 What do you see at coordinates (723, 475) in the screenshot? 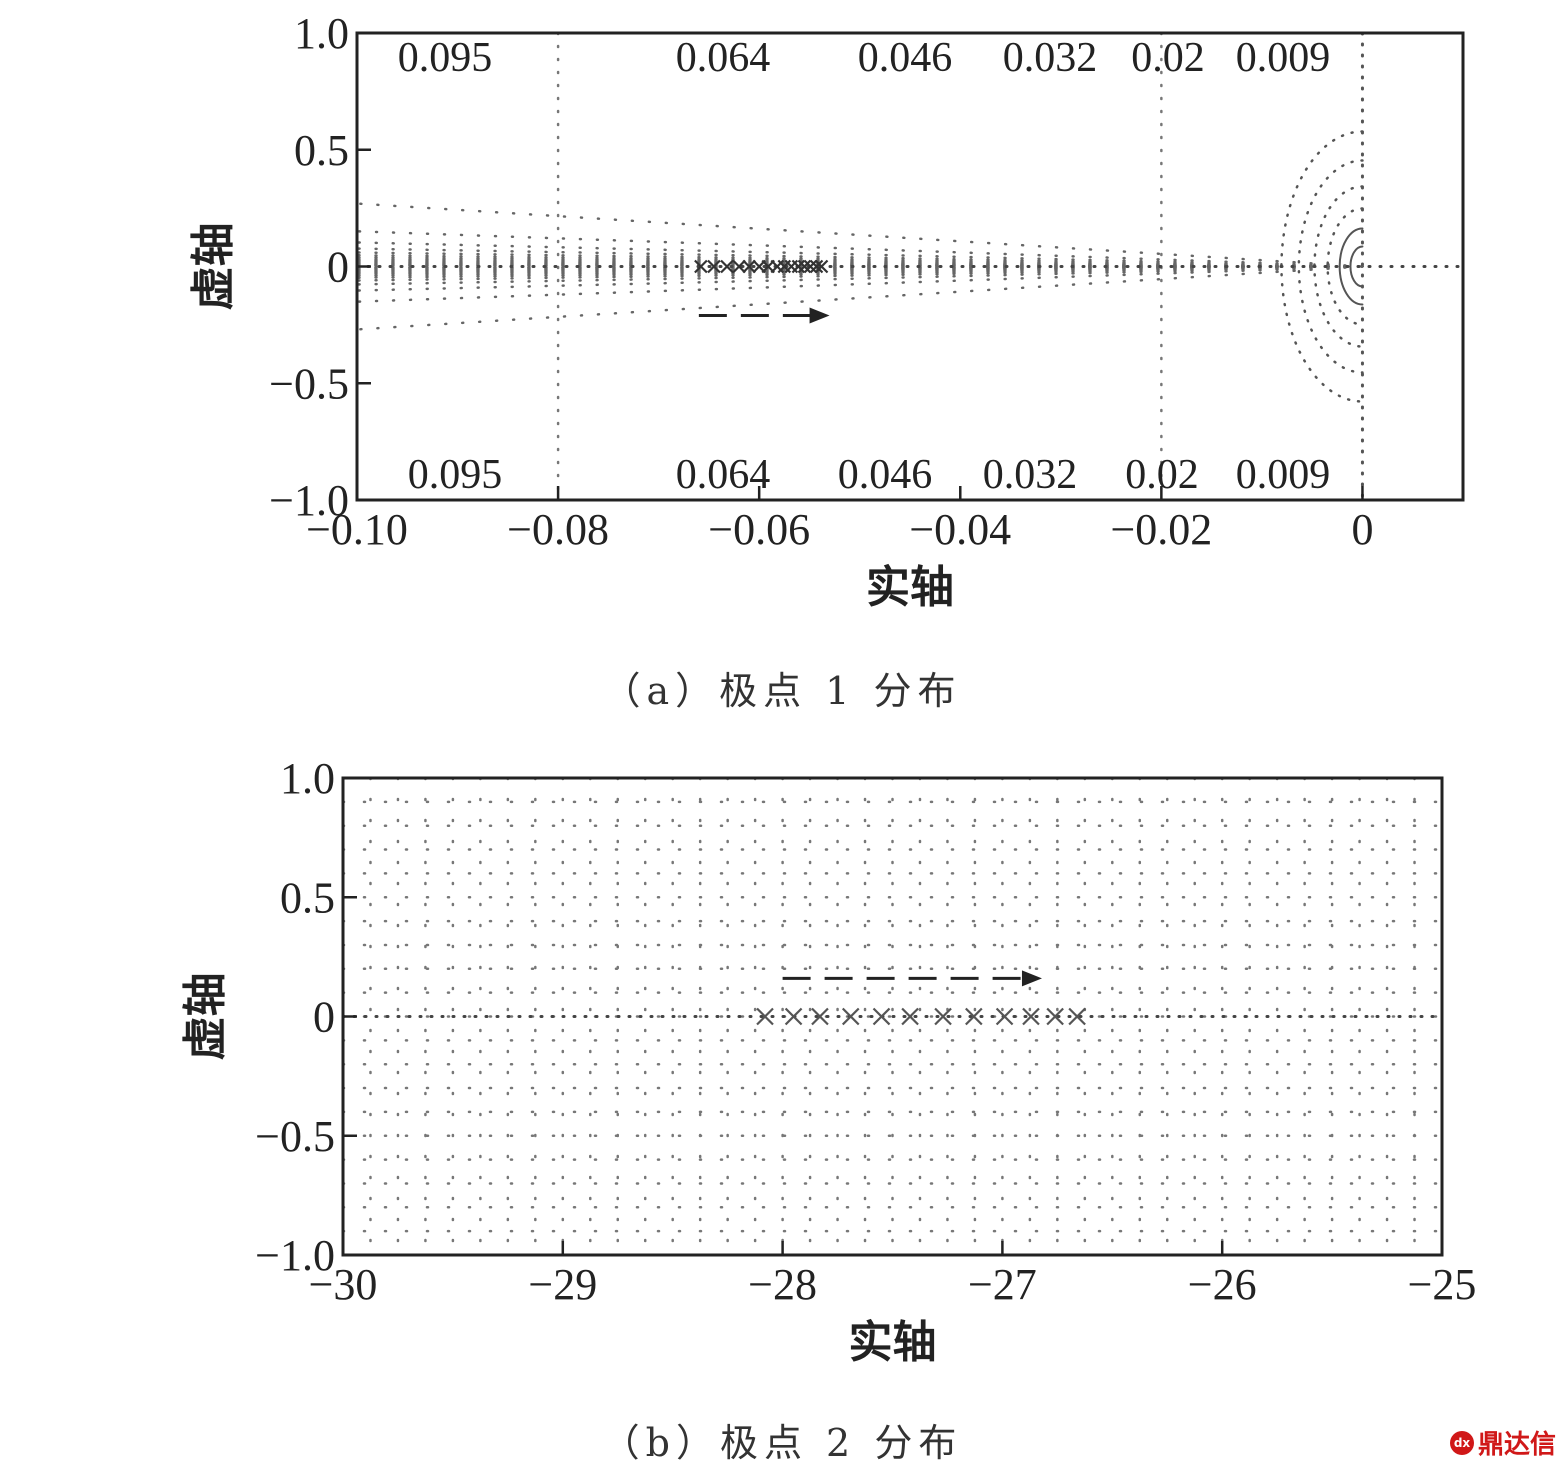
I see `damping-label-bottom: 0.064` at bounding box center [723, 475].